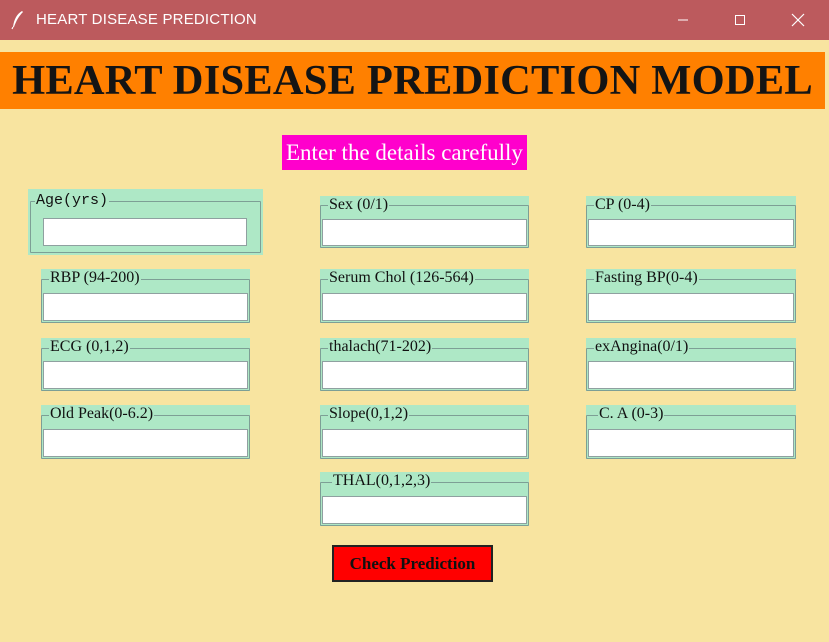 This screenshot has width=829, height=642. I want to click on ecg-input, so click(145, 375).